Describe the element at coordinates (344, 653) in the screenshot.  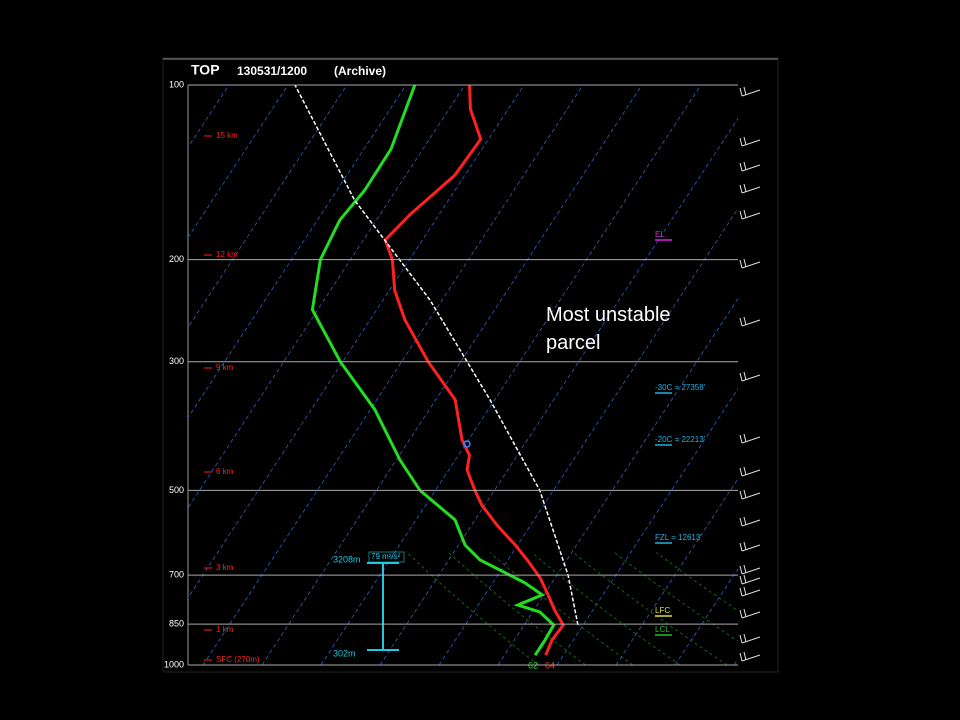
I see `layer-bottom: 302m` at that location.